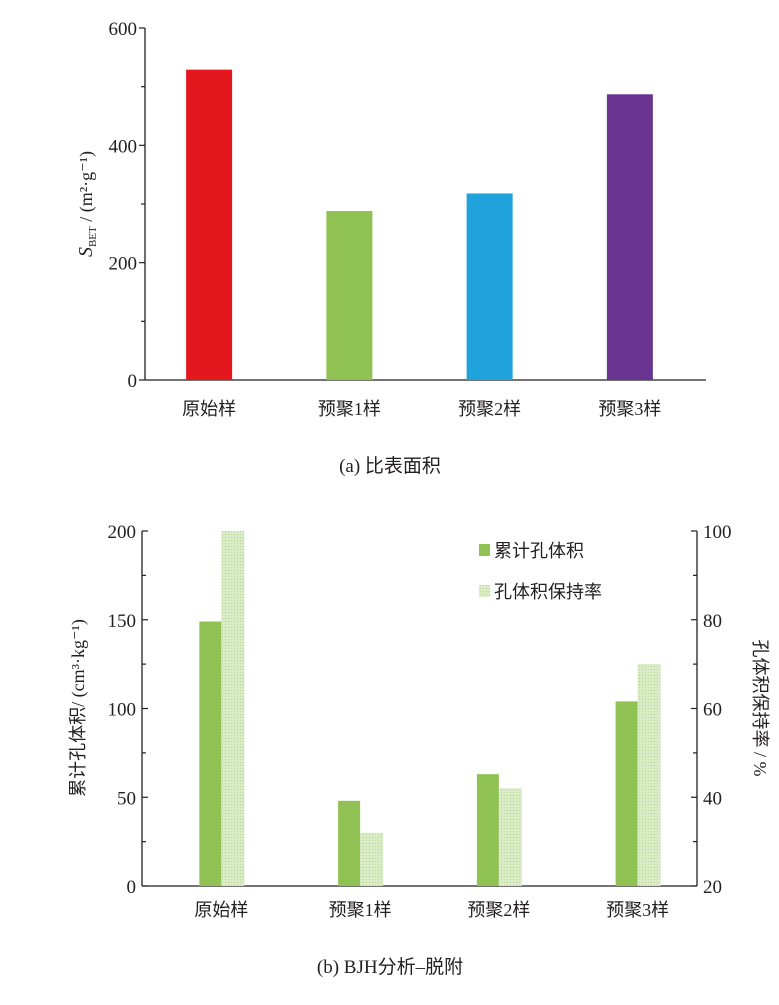 The height and width of the screenshot is (1005, 779). Describe the element at coordinates (390, 967) in the screenshot. I see `chart-b-caption: (b) BJH分析–脱附` at that location.